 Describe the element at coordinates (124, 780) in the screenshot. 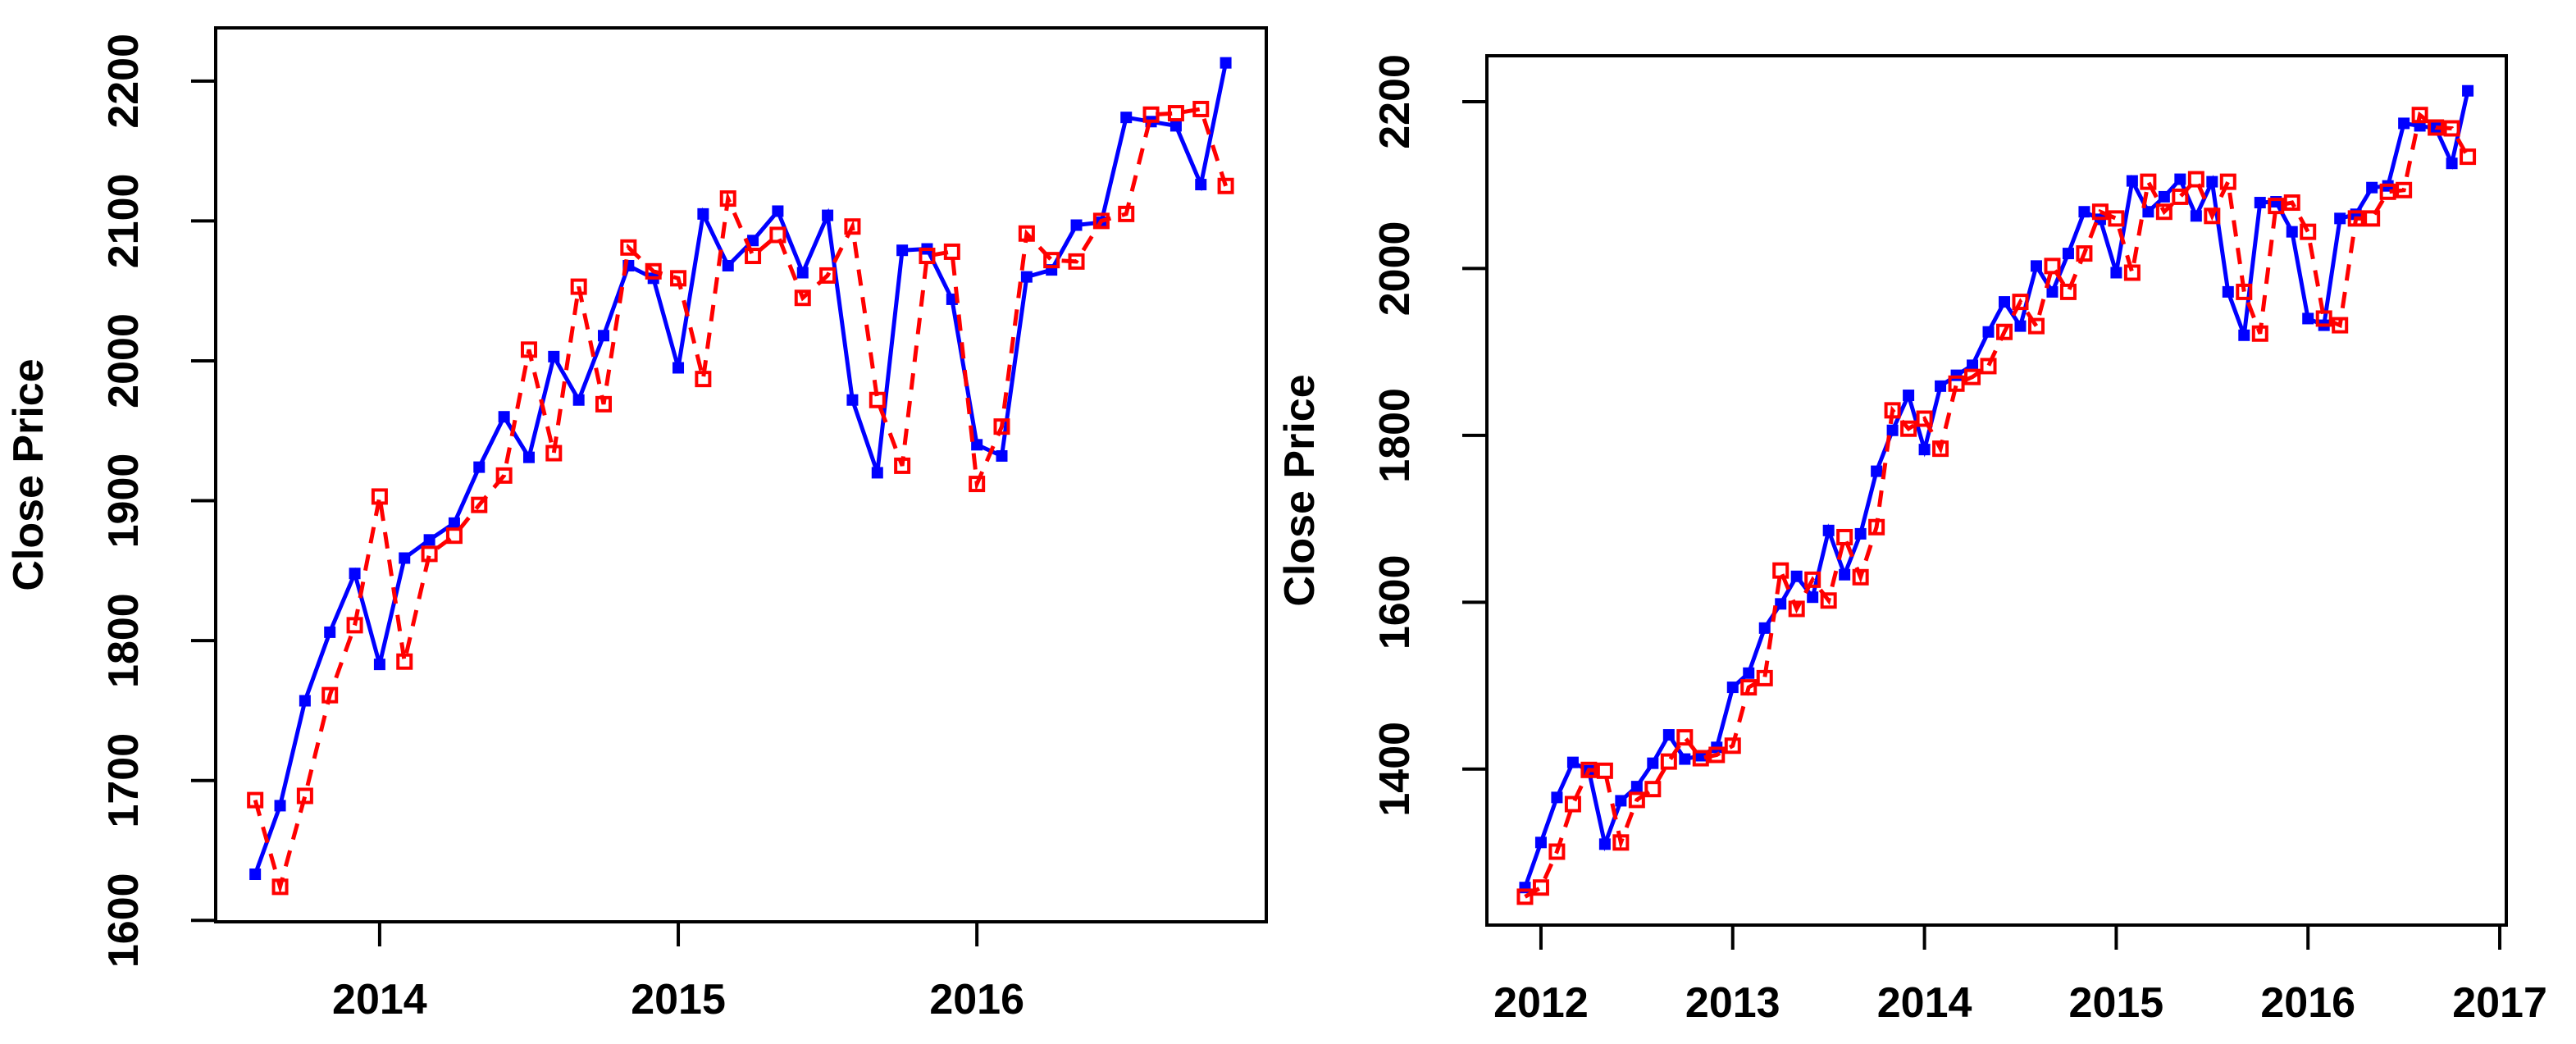

I see `y-axis-tick-label: 1700` at that location.